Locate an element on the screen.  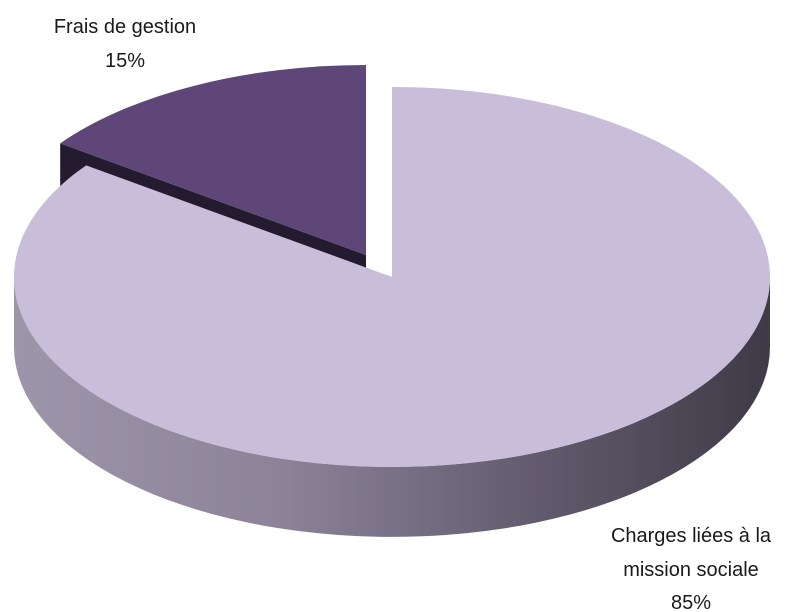
slice-label-charges-line1: Charges liées à la is located at coordinates (691, 536).